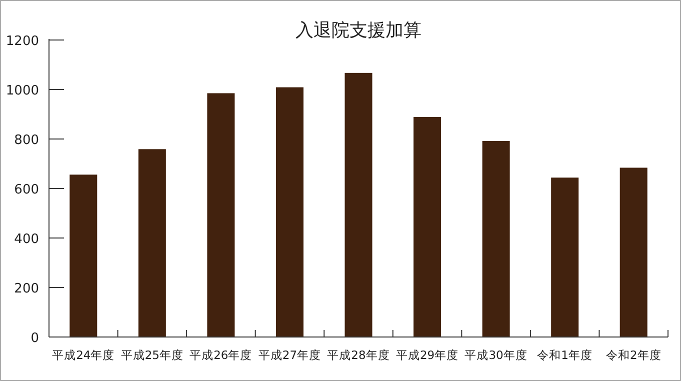 The image size is (681, 381). What do you see at coordinates (152, 355) in the screenshot?
I see `x-tick-label: 平成25年度` at bounding box center [152, 355].